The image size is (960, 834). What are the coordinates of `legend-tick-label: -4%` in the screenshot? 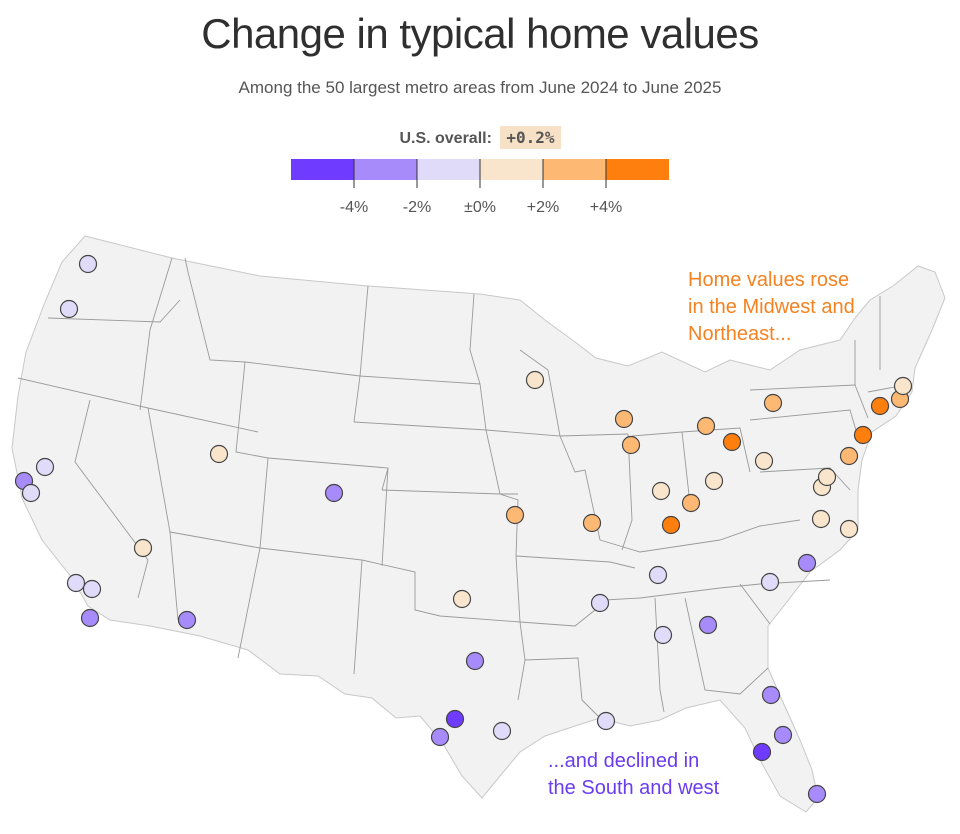 It's located at (354, 207).